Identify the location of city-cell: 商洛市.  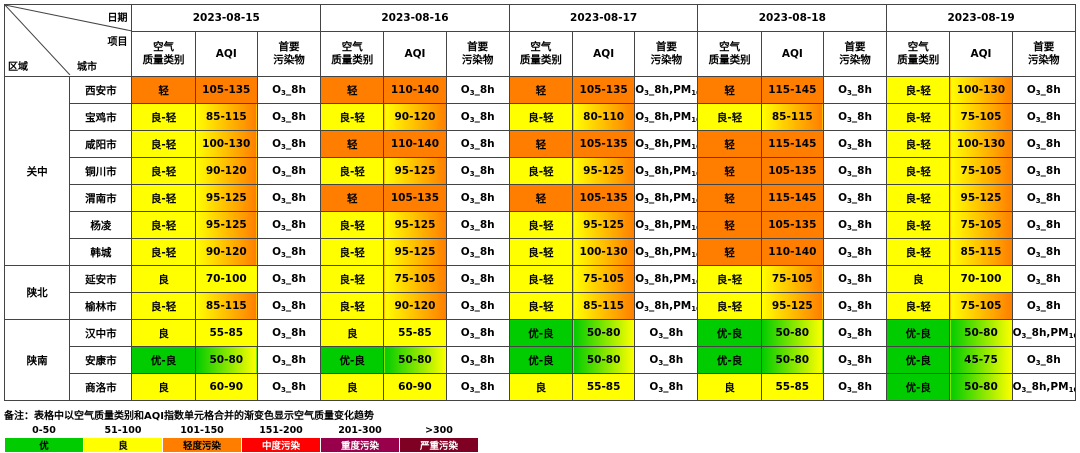
(101, 387).